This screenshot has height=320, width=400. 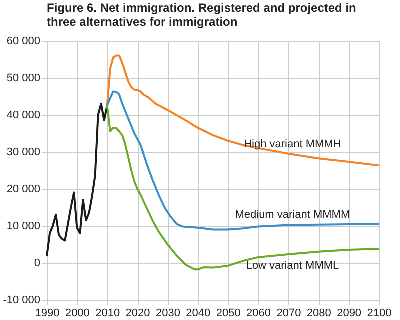 I want to click on y-tick-label: 40 000, so click(x=23, y=116).